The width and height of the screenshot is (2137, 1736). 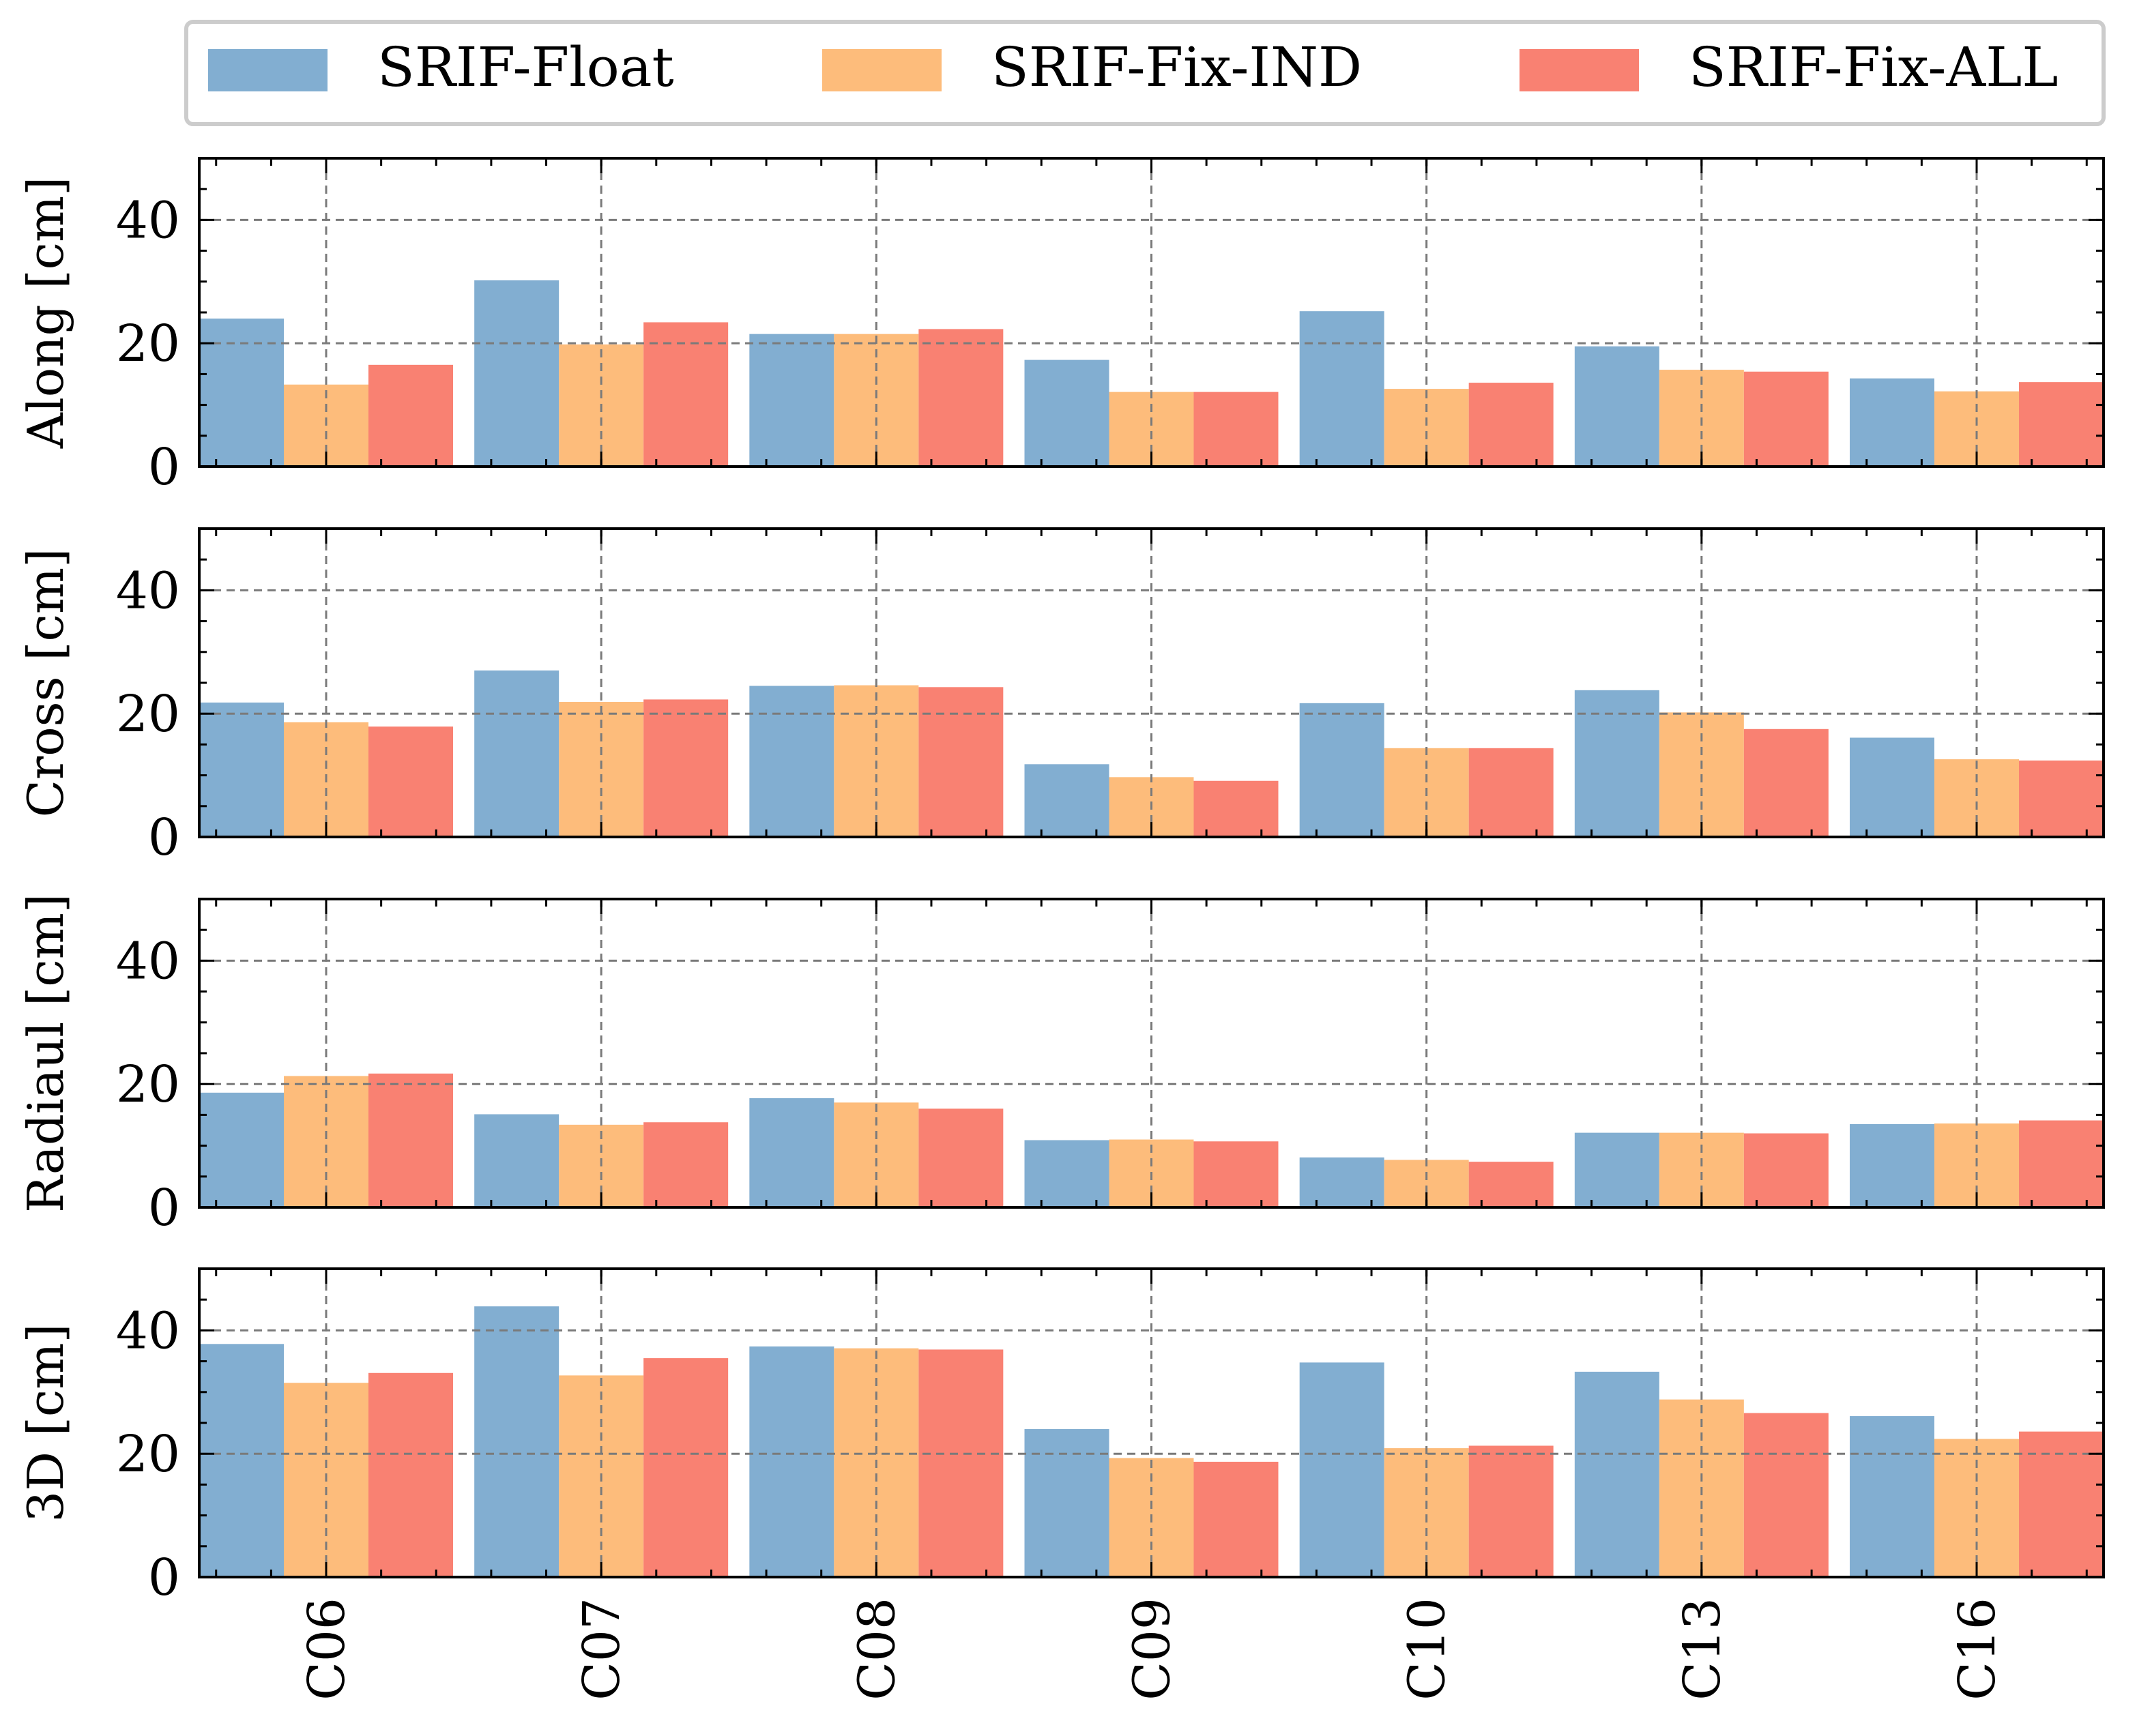 What do you see at coordinates (1616, 407) in the screenshot?
I see `bar-along-cm-c13-srif-float` at bounding box center [1616, 407].